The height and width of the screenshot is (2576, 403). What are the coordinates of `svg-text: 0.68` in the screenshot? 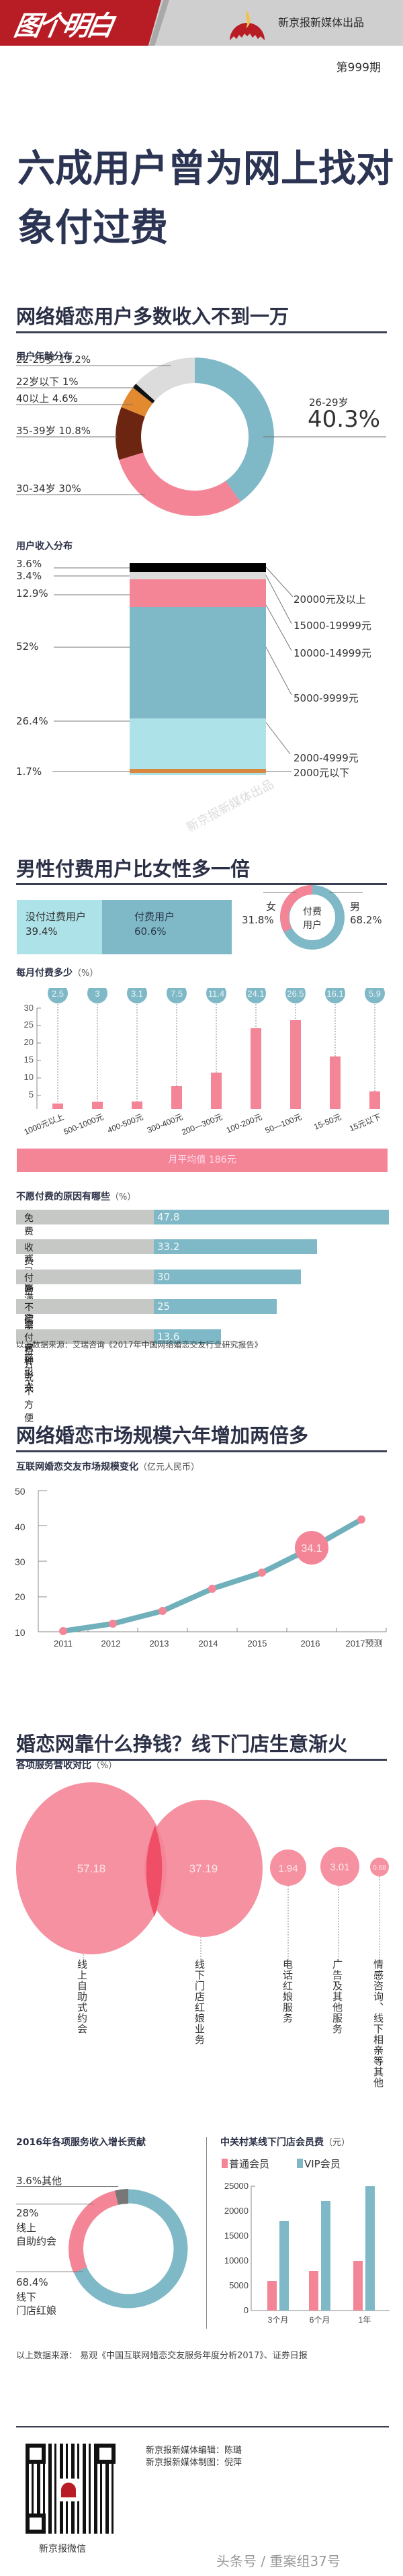 It's located at (380, 1868).